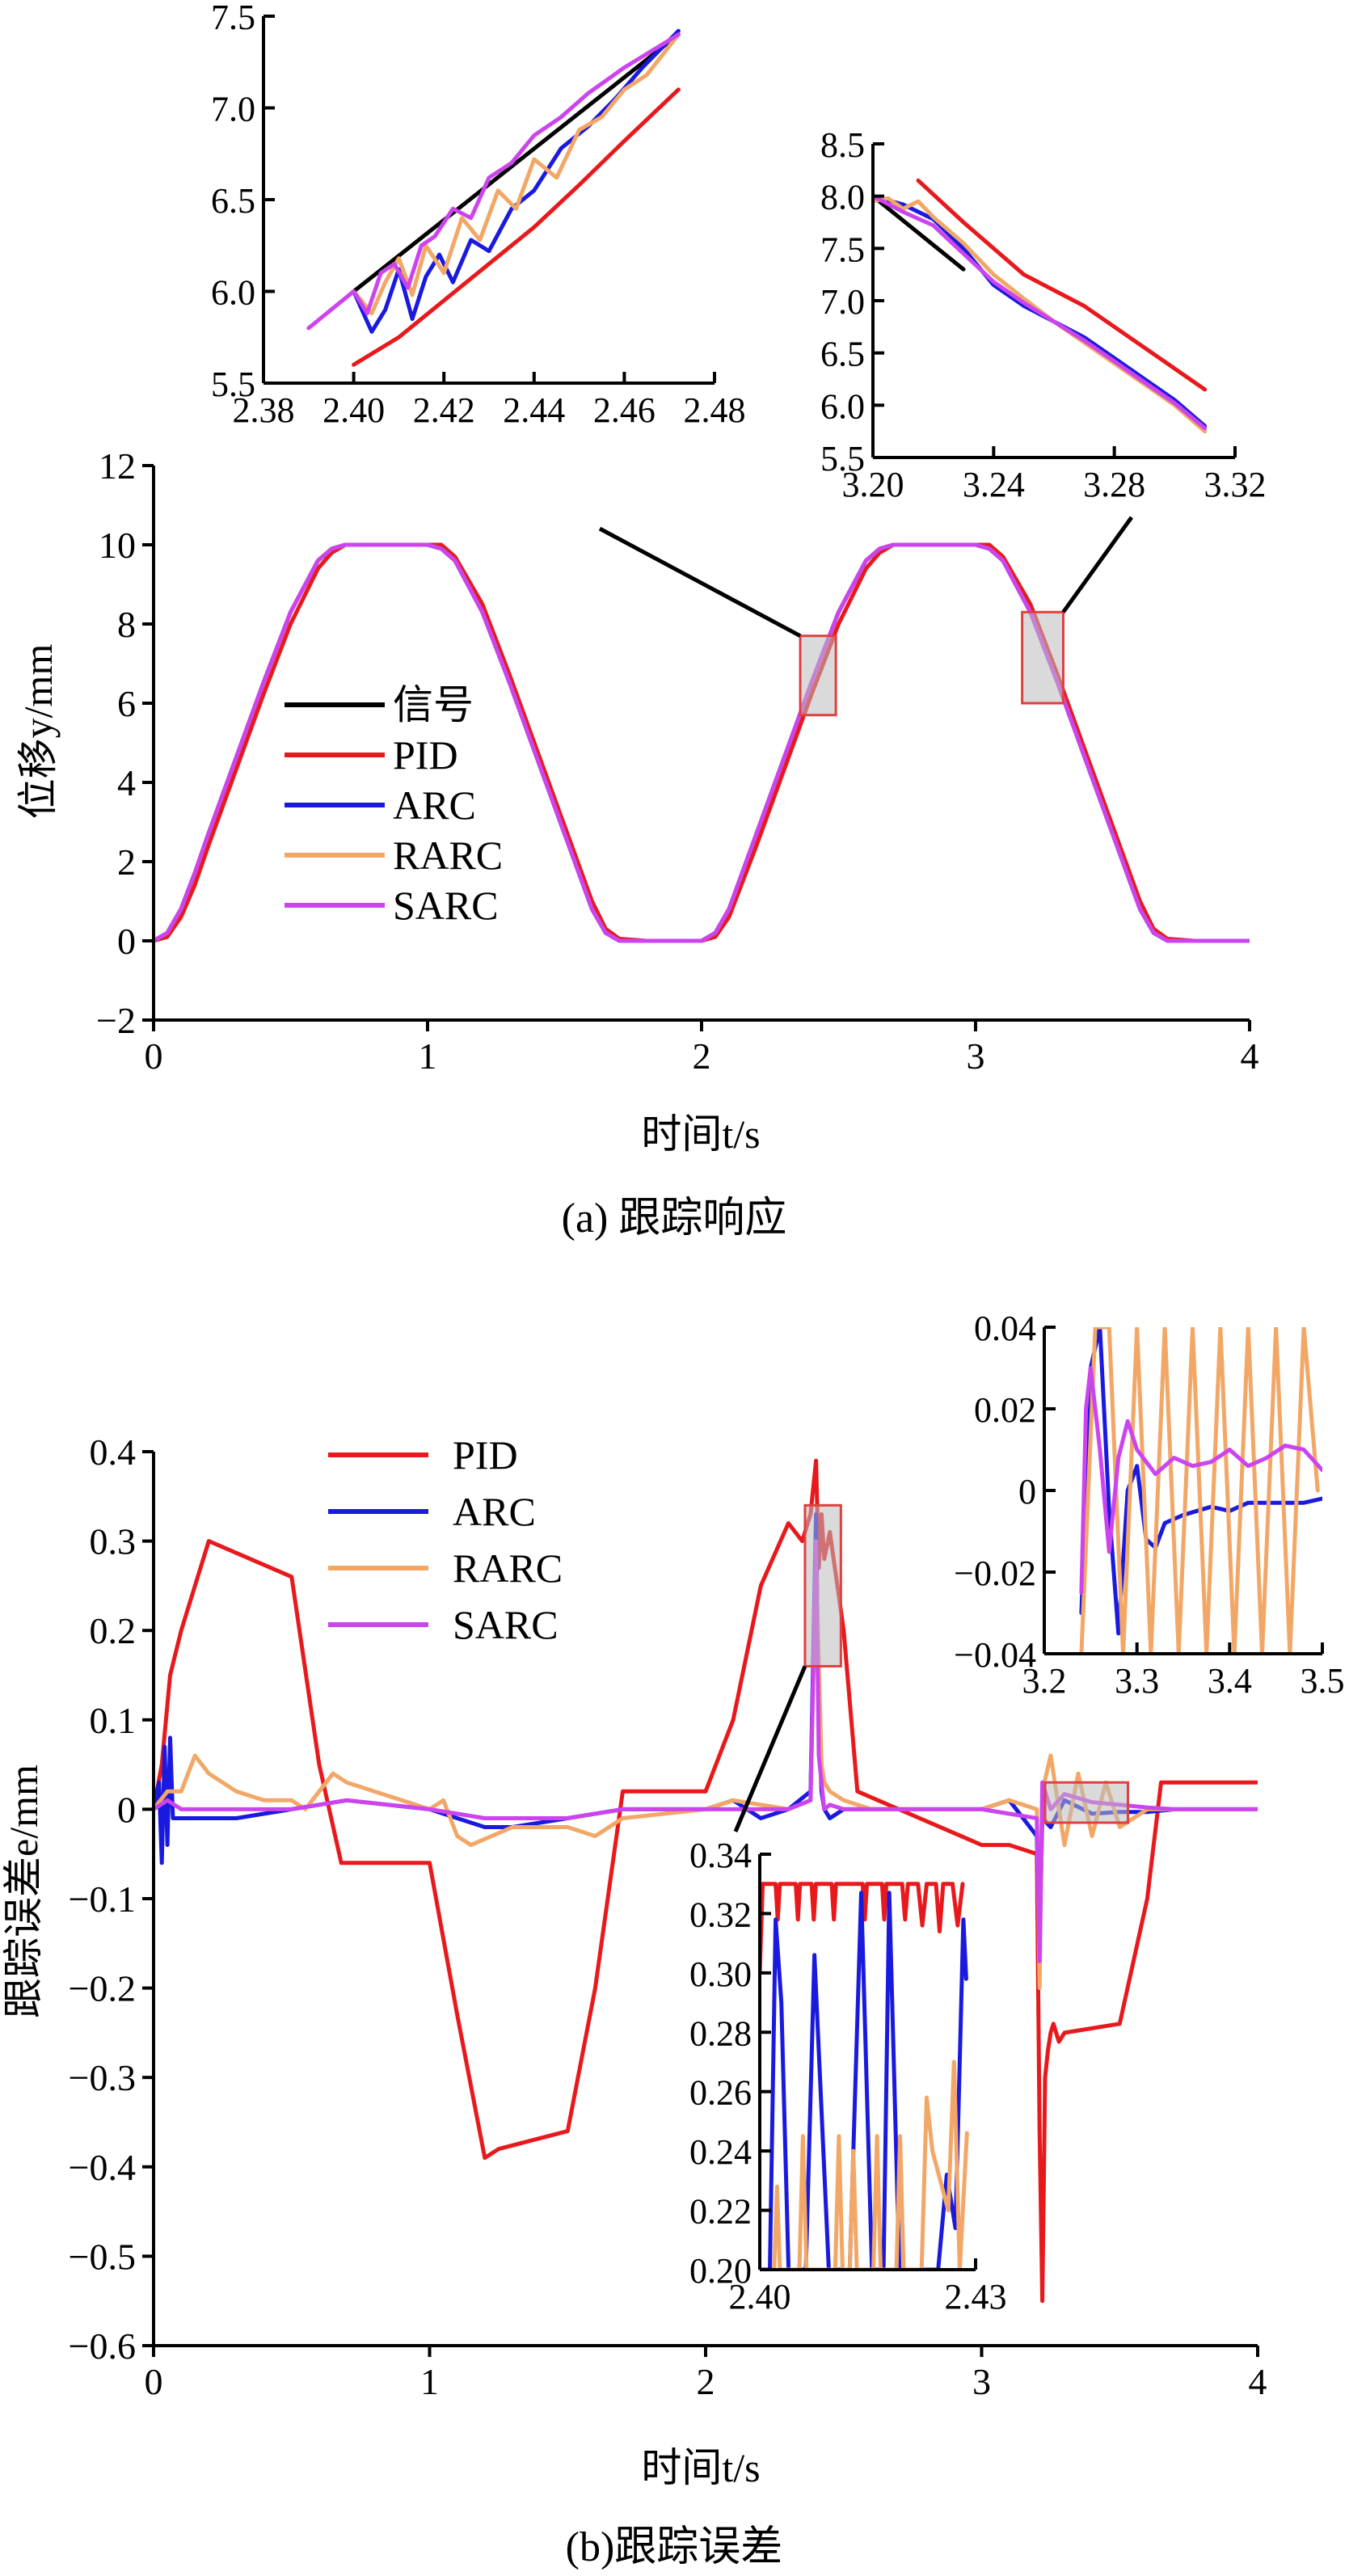  Describe the element at coordinates (1235, 485) in the screenshot. I see `a-inset2-xtick-label: 3.32` at that location.